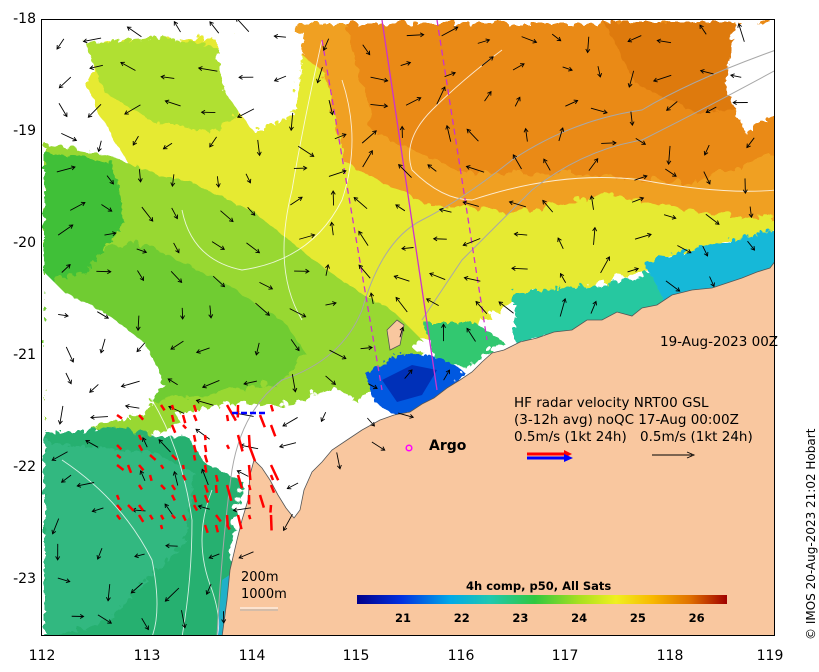 The width and height of the screenshot is (819, 672). Describe the element at coordinates (611, 456) in the screenshot. I see `legend-arrows` at that location.